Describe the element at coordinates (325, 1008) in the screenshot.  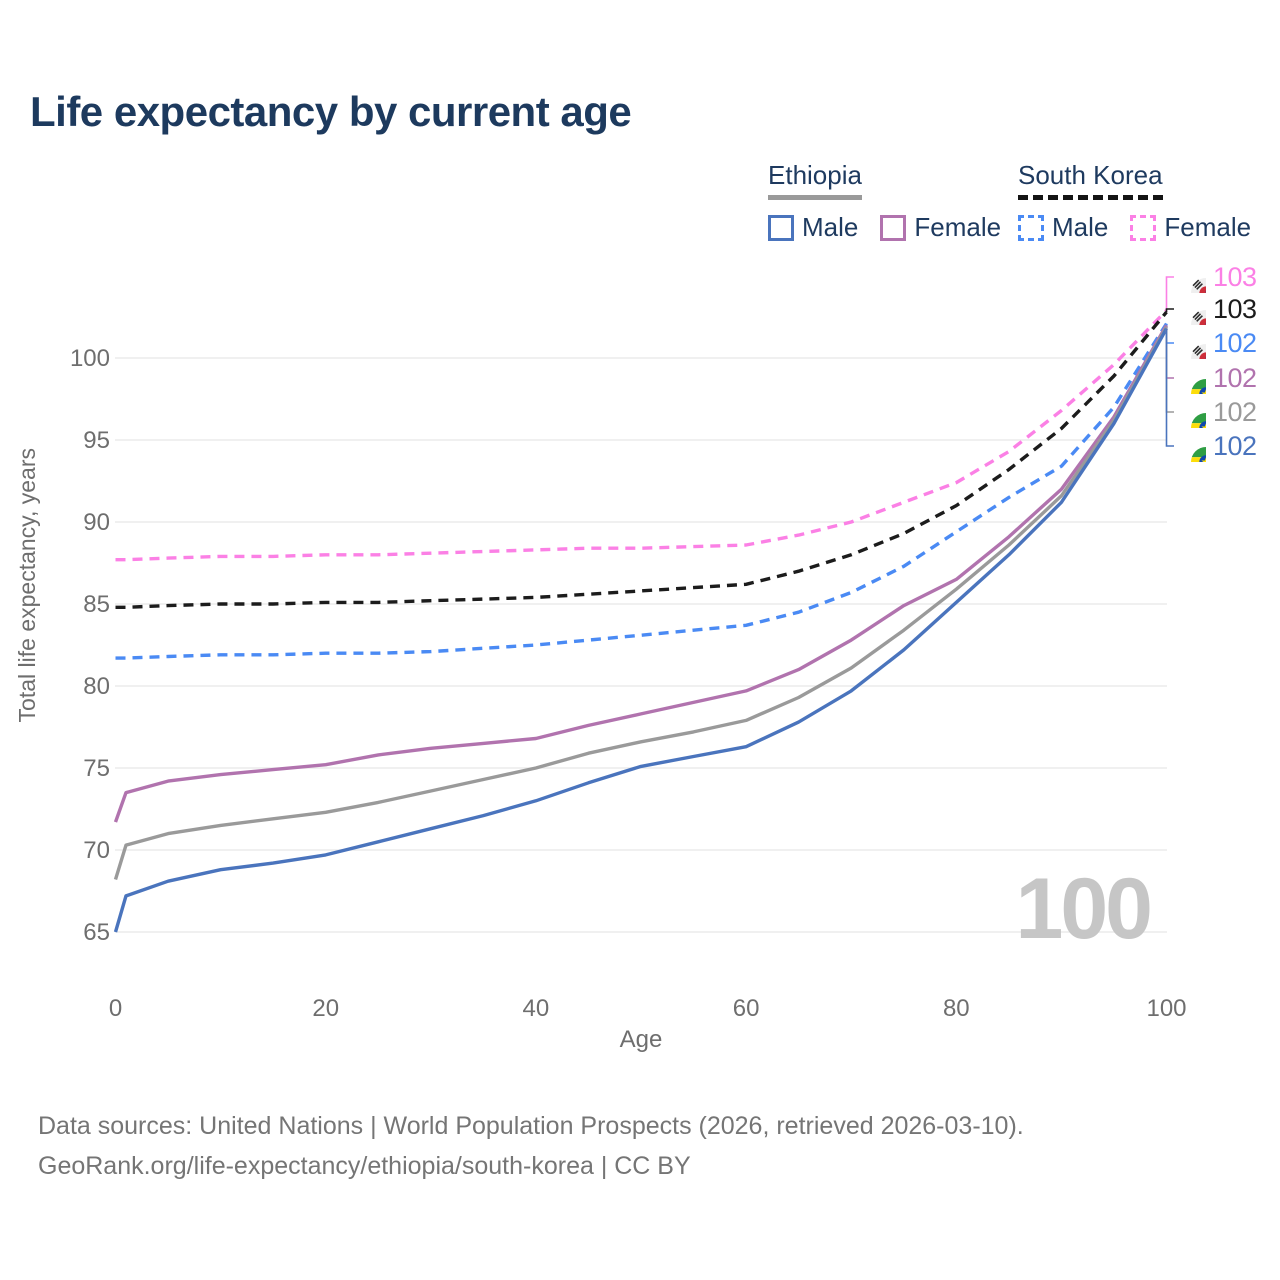
I see `x-tick-label: 20` at that location.